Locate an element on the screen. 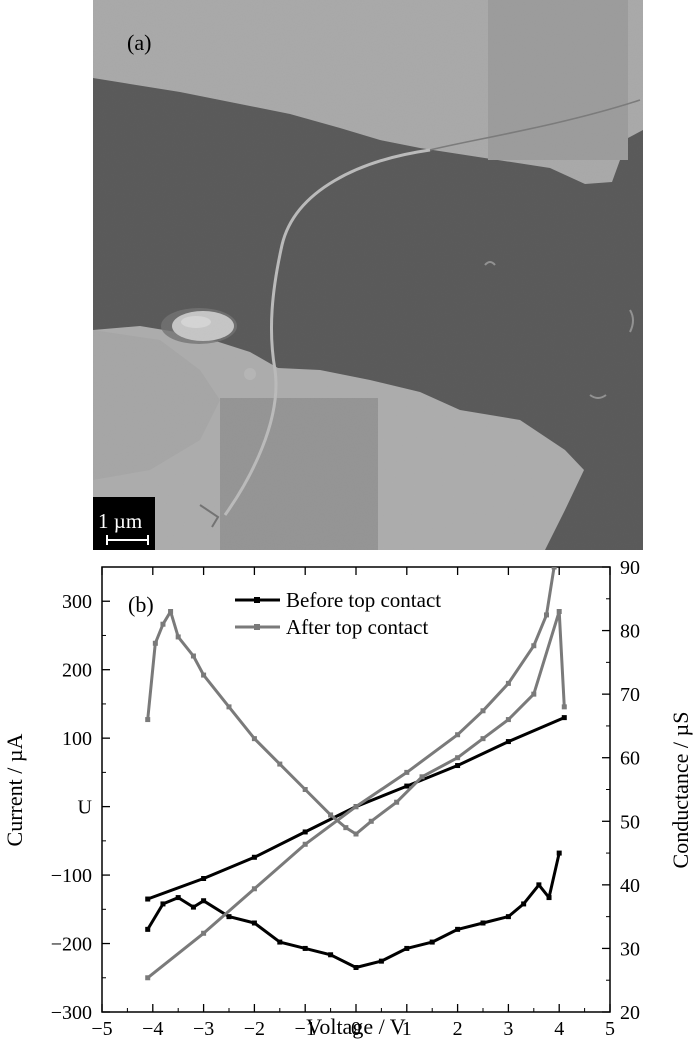 The height and width of the screenshot is (1040, 700). y-left-tick-label: −100 is located at coordinates (71, 876).